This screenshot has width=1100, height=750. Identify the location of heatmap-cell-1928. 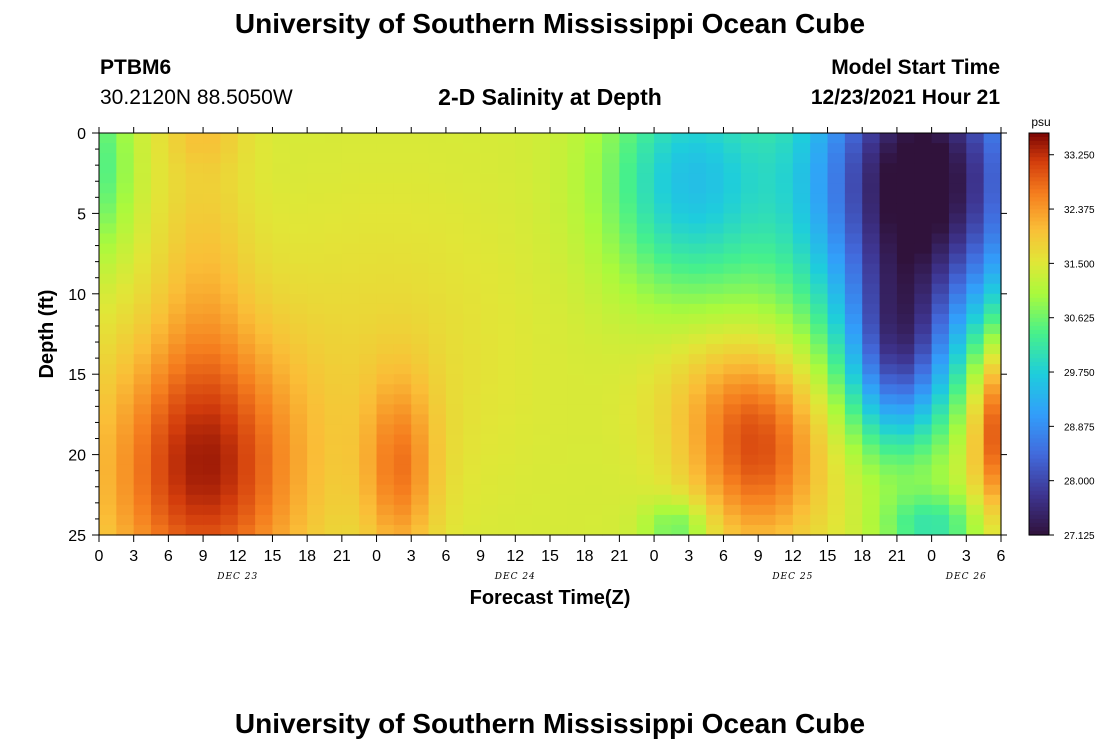
(940, 219).